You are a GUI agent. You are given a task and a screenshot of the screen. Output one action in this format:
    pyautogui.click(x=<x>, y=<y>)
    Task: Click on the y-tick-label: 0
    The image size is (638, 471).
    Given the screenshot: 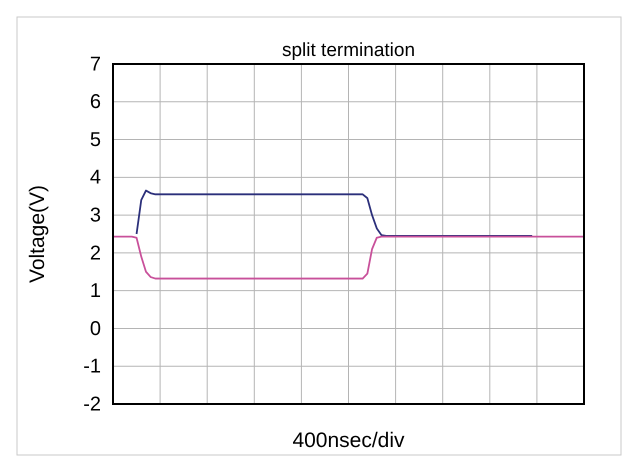 What is the action you would take?
    pyautogui.click(x=95, y=329)
    